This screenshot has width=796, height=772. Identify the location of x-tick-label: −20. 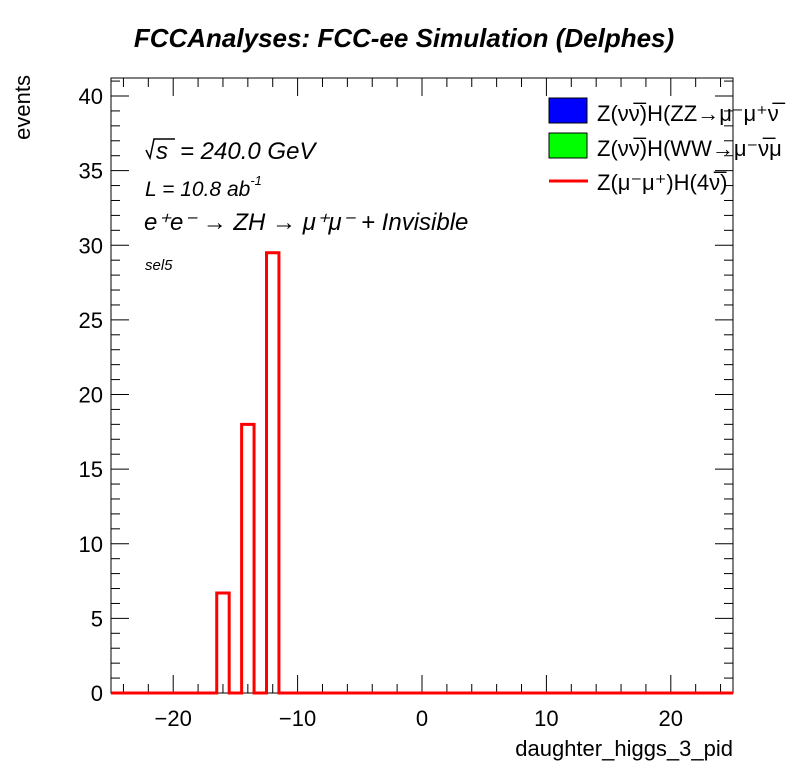
(173, 718).